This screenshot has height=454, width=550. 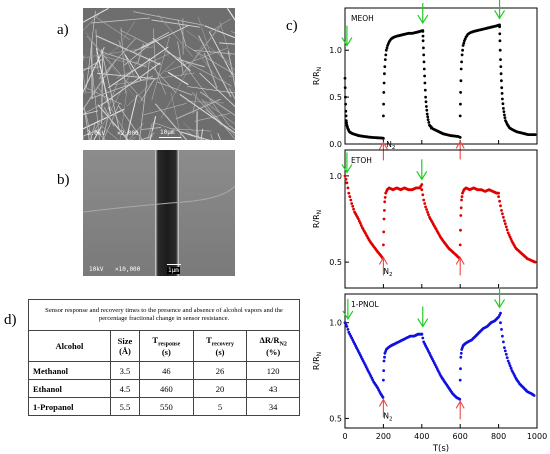 What do you see at coordinates (460, 436) in the screenshot?
I see `x-tick-label: 600` at bounding box center [460, 436].